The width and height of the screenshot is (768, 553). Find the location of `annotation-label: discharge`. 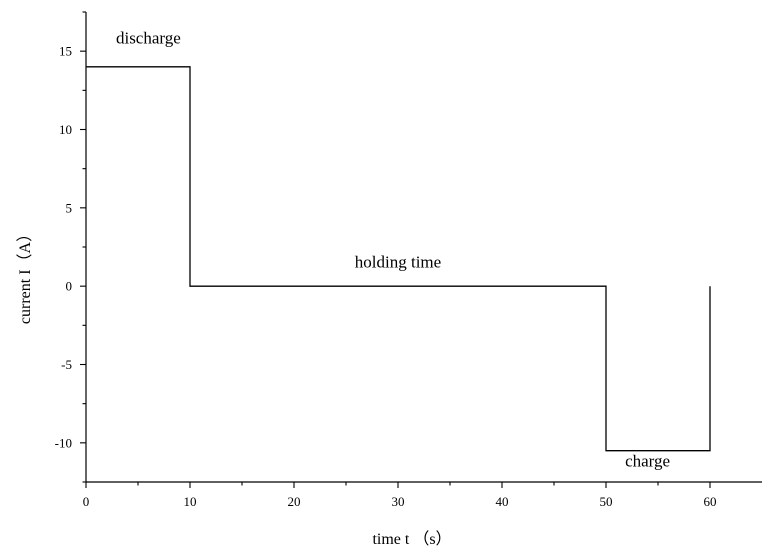

annotation-label: discharge is located at coordinates (148, 37).